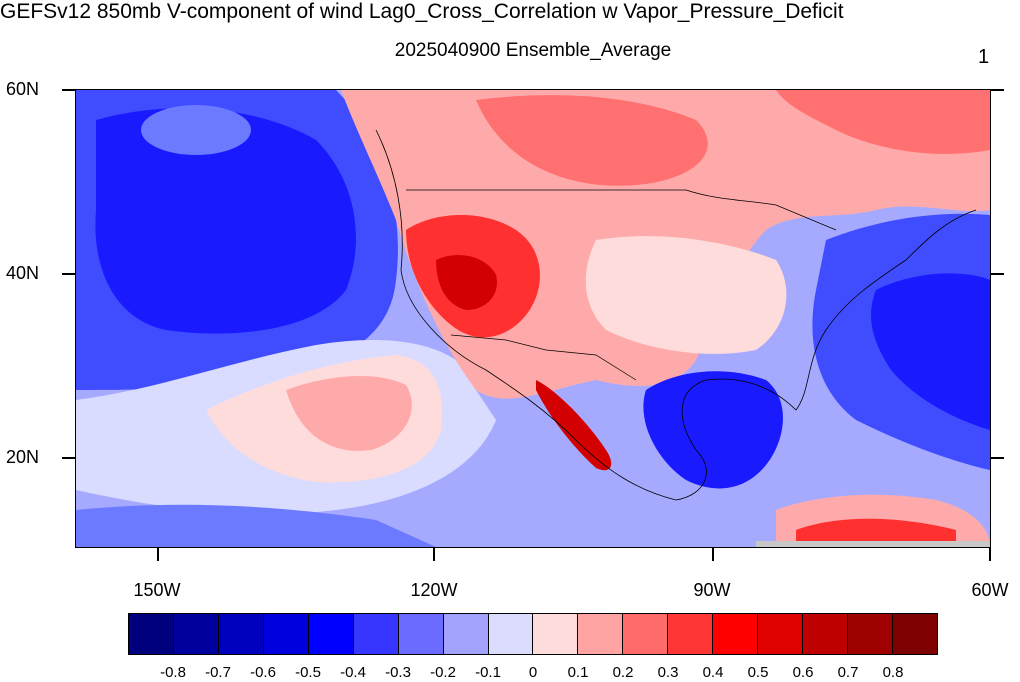  I want to click on lon-label-90w: 90W, so click(712, 590).